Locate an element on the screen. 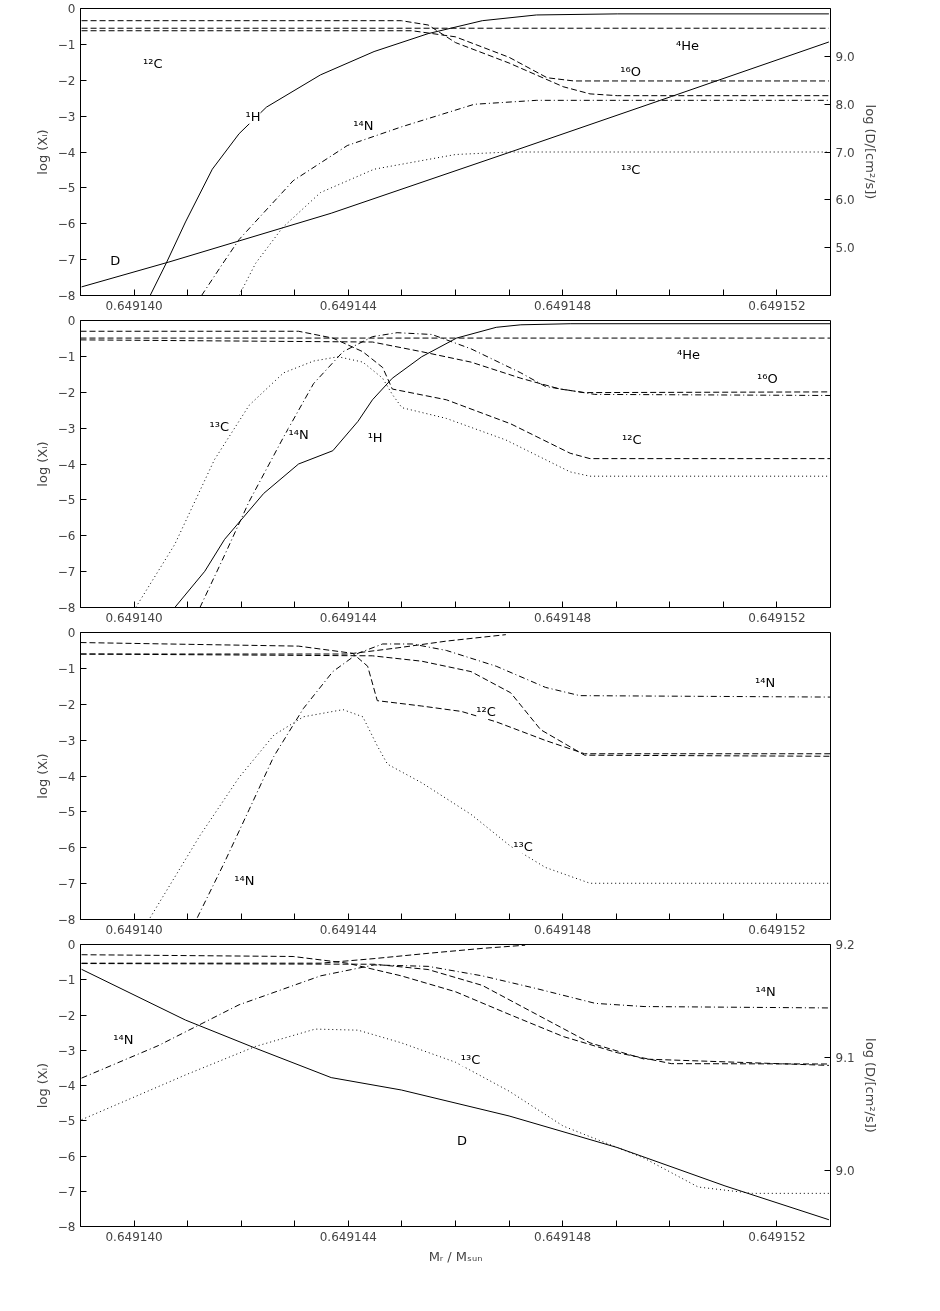  x-axis-title: Mᵣ / Mₛᵤₙ is located at coordinates (455, 1256).